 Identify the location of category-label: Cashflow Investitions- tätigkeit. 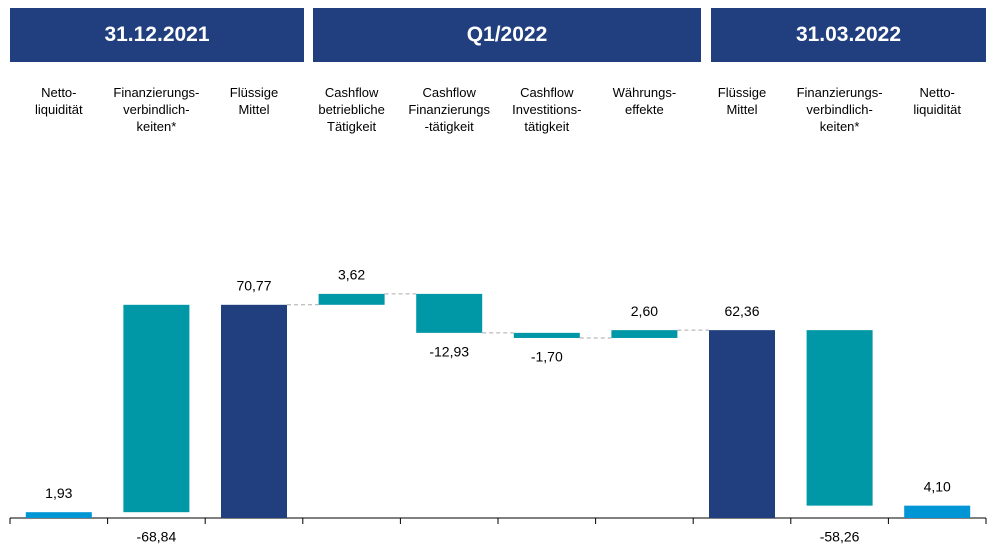
(547, 109).